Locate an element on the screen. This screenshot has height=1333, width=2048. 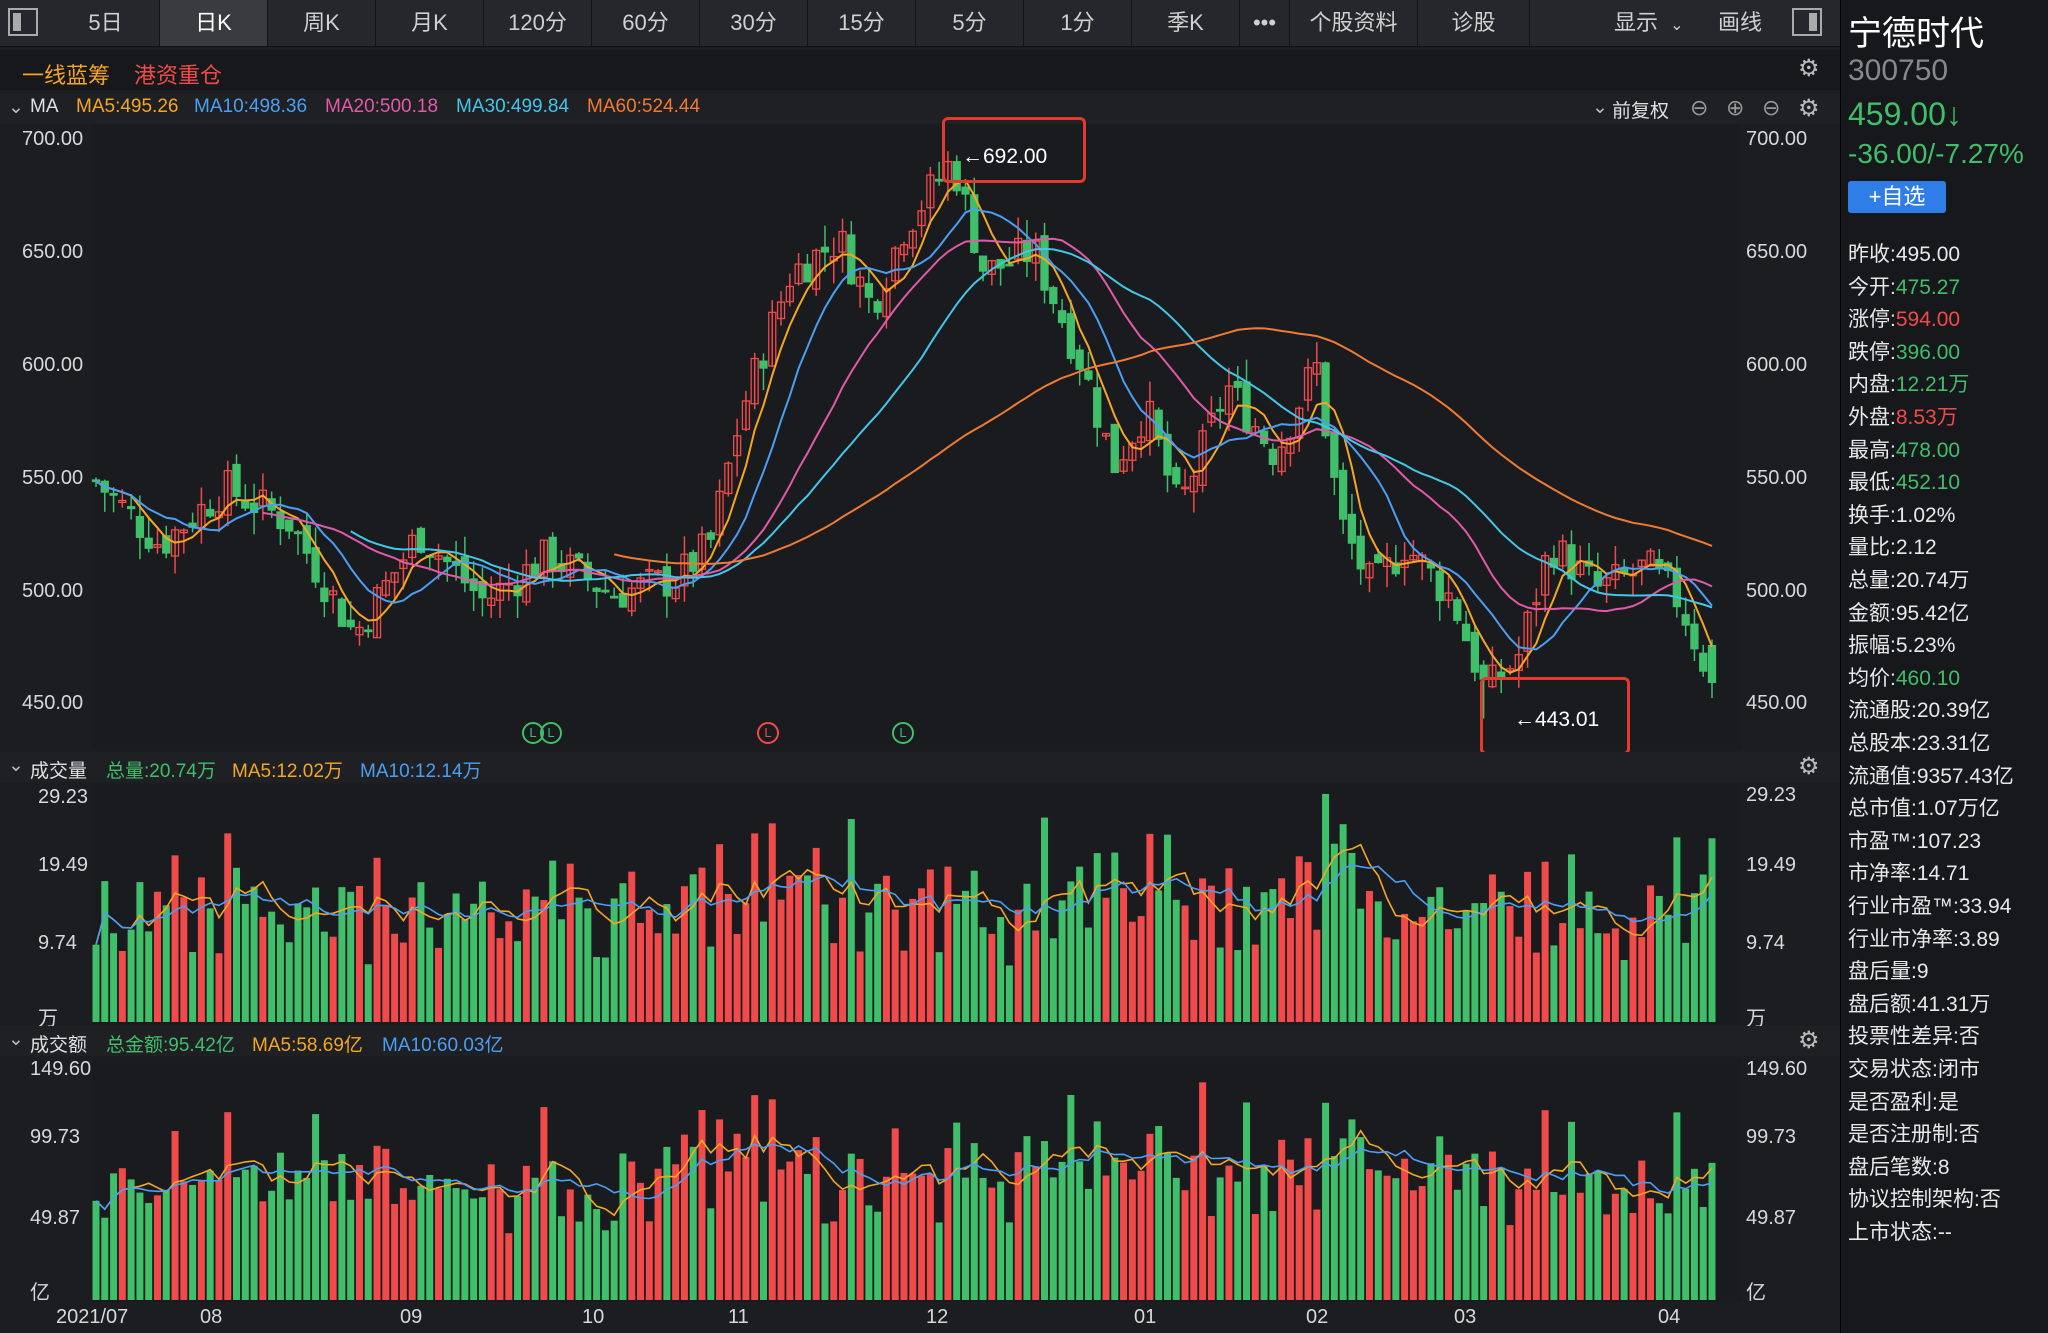
zoom-out-icon: ⊖ is located at coordinates (1699, 107).